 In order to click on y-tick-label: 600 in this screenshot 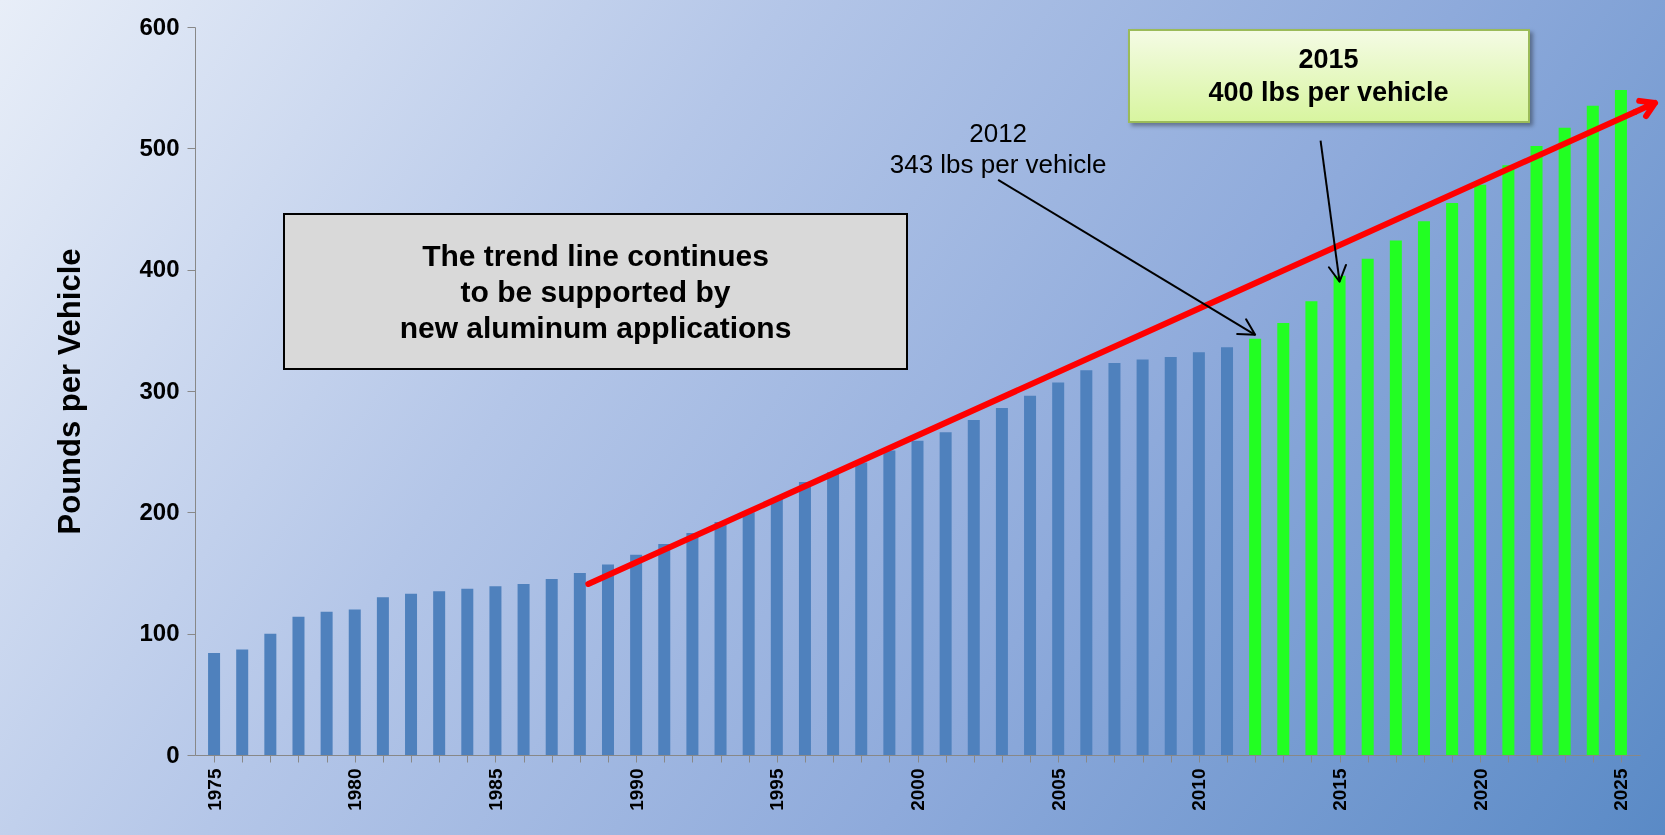, I will do `click(159, 26)`.